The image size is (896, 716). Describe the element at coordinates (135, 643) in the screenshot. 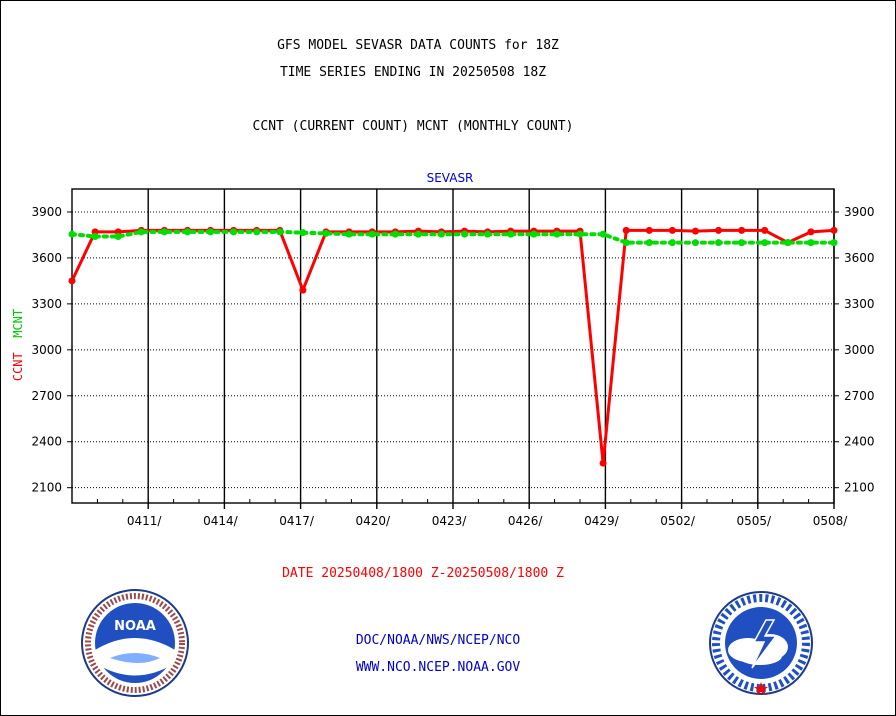

I see `noaa-logo-icon: NOAA` at that location.